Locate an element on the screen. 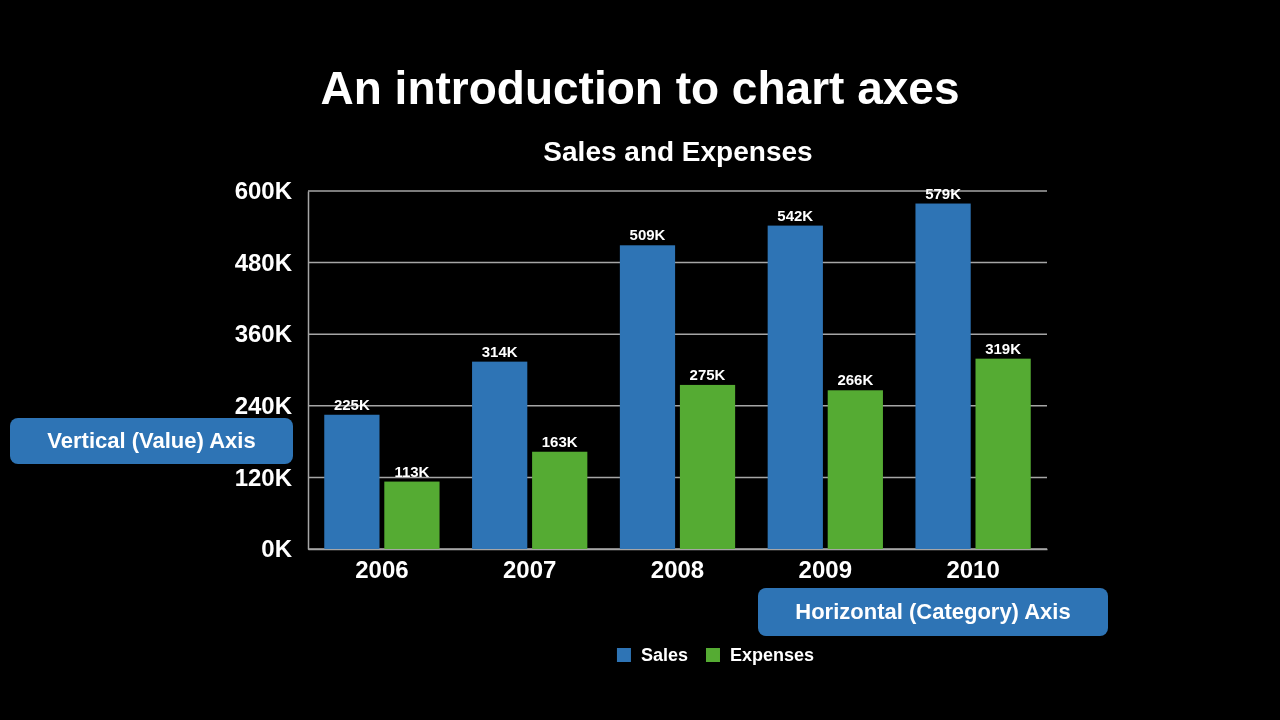  x-tick-label: 2010 is located at coordinates (973, 570).